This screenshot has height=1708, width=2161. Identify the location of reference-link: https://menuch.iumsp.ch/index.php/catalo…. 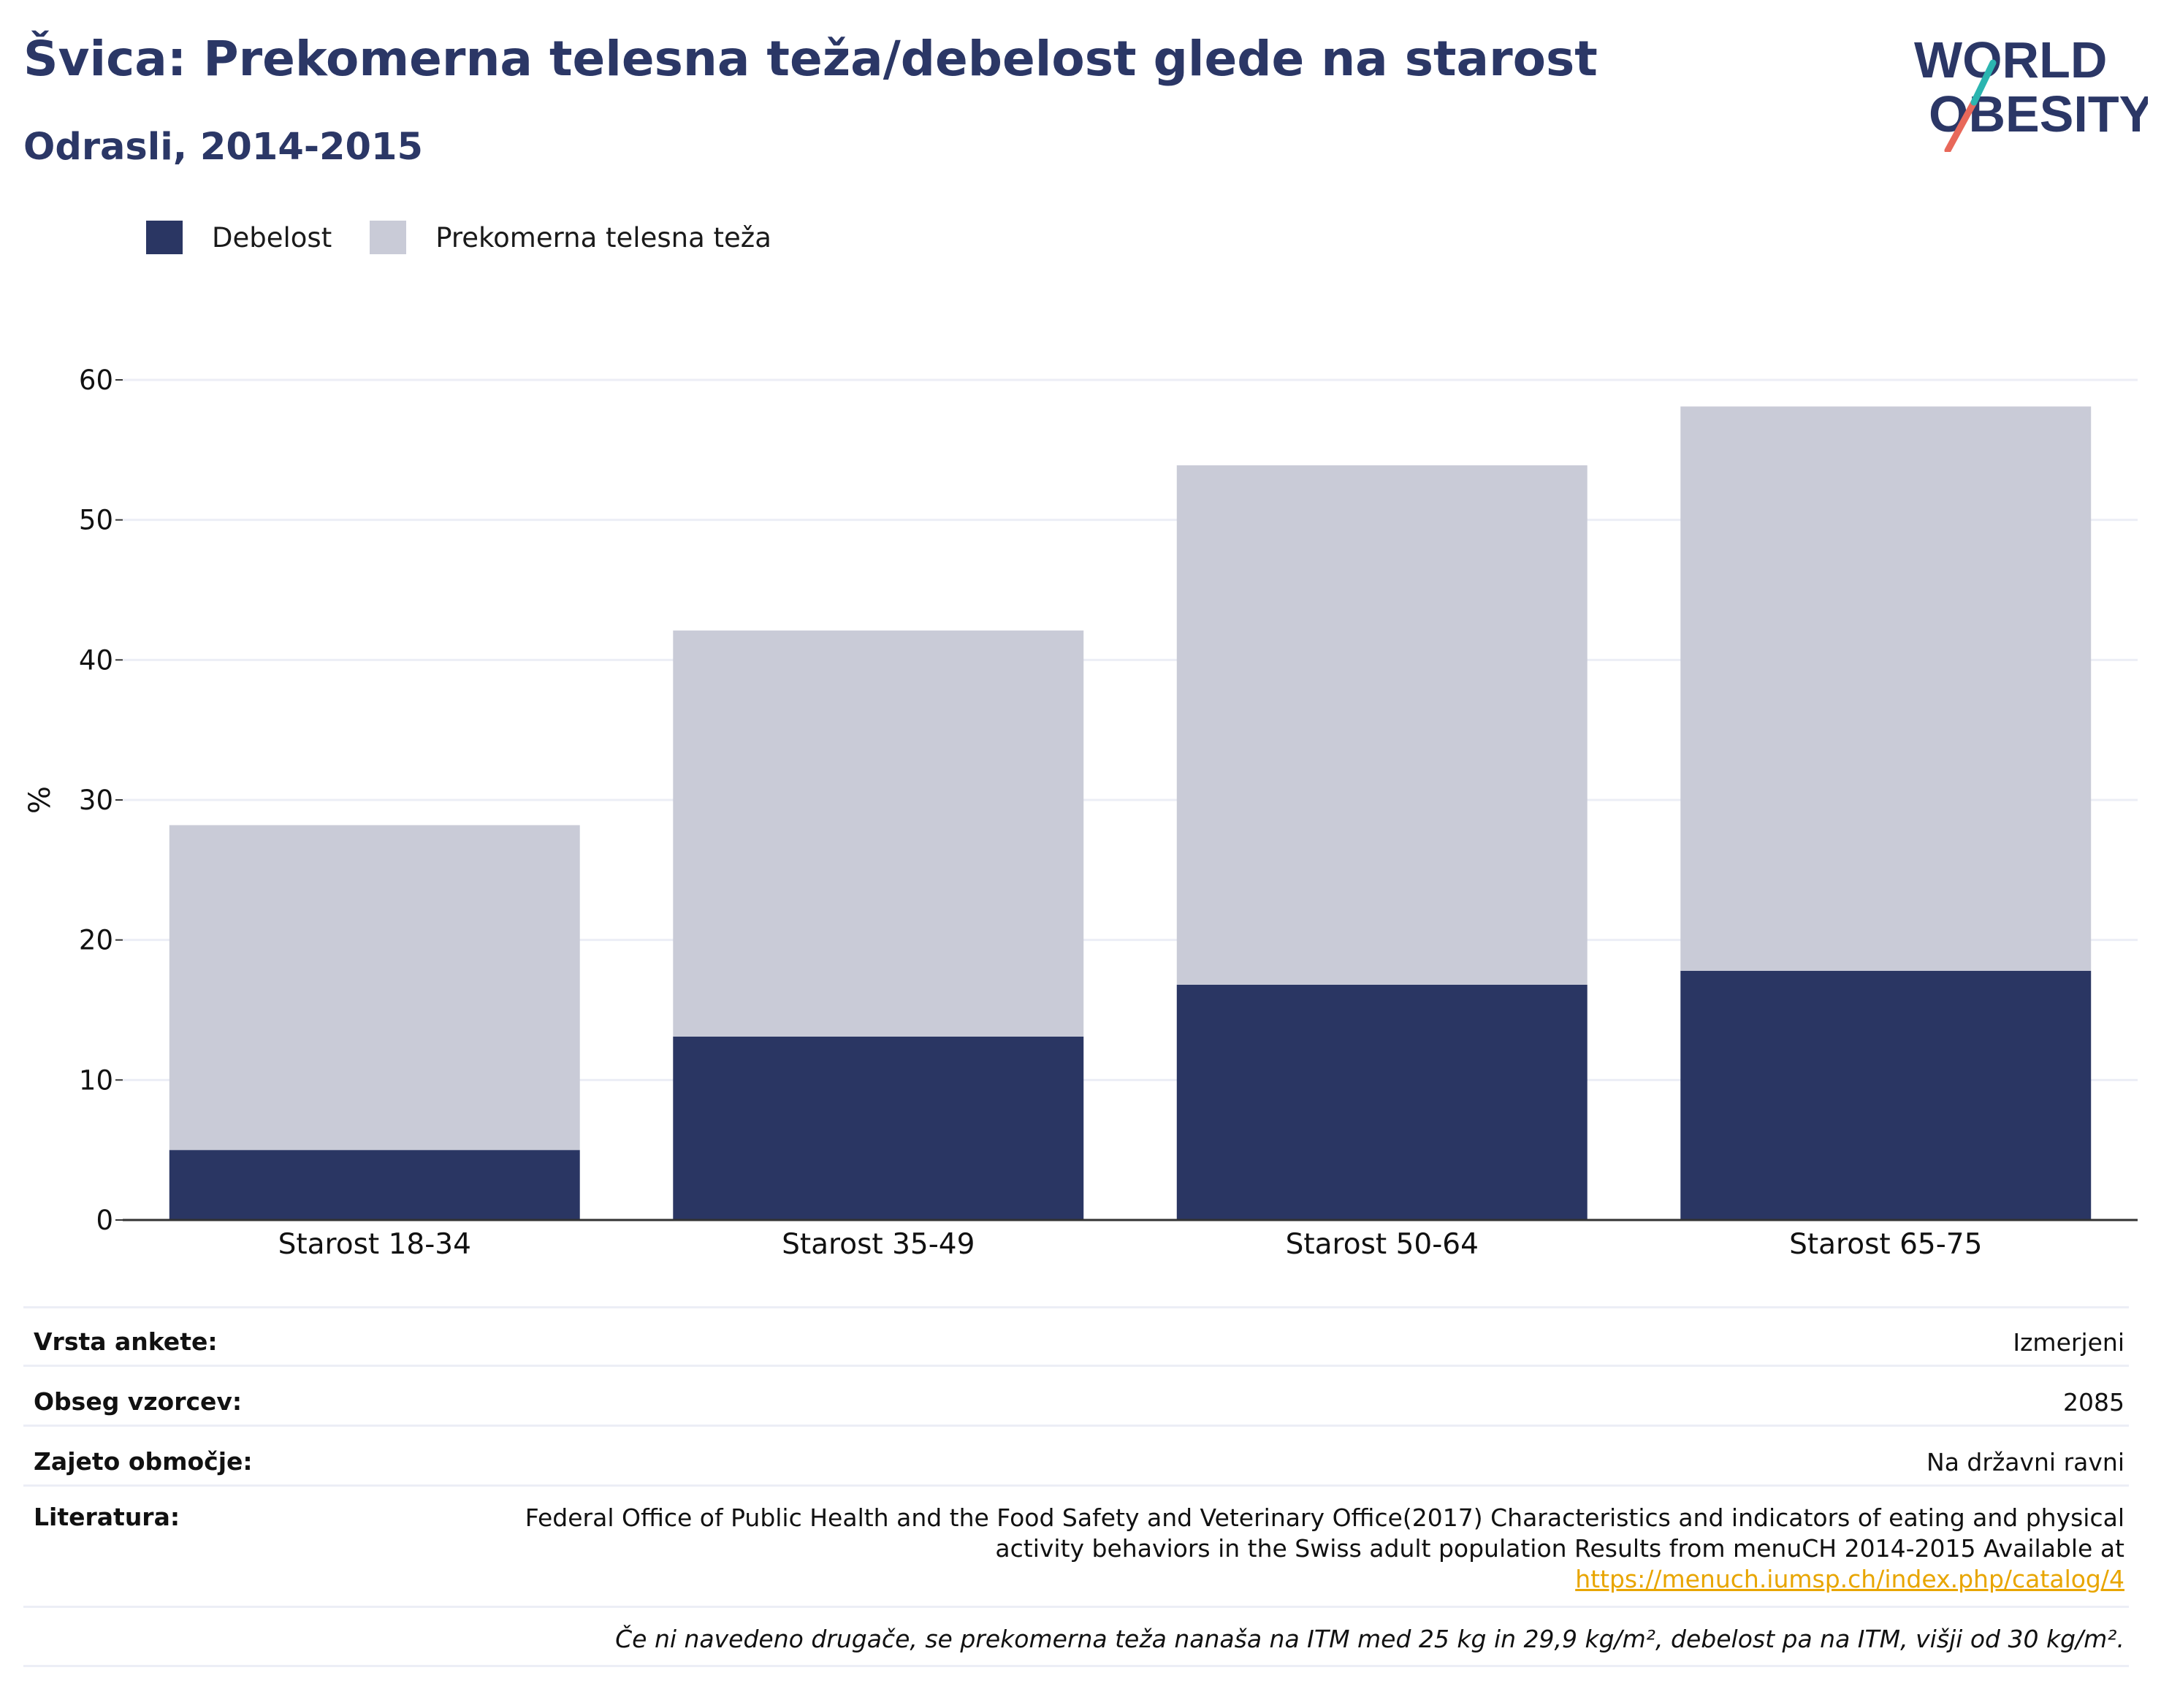
(1849, 1579).